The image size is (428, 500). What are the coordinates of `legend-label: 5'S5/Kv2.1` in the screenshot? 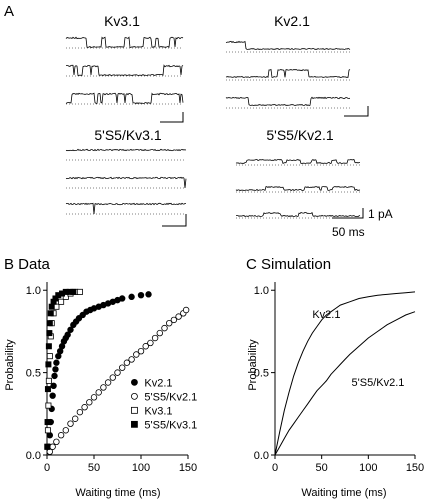 It's located at (170, 397).